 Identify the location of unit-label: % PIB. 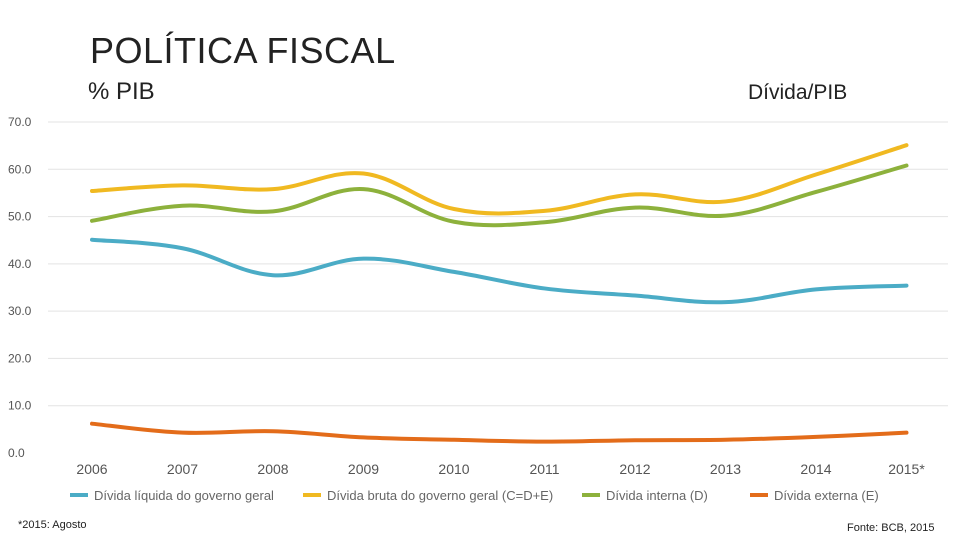
(121, 91).